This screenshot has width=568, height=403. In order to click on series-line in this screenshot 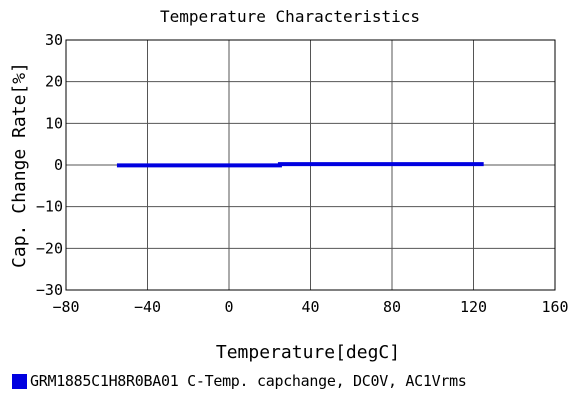, I will do `click(300, 165)`.